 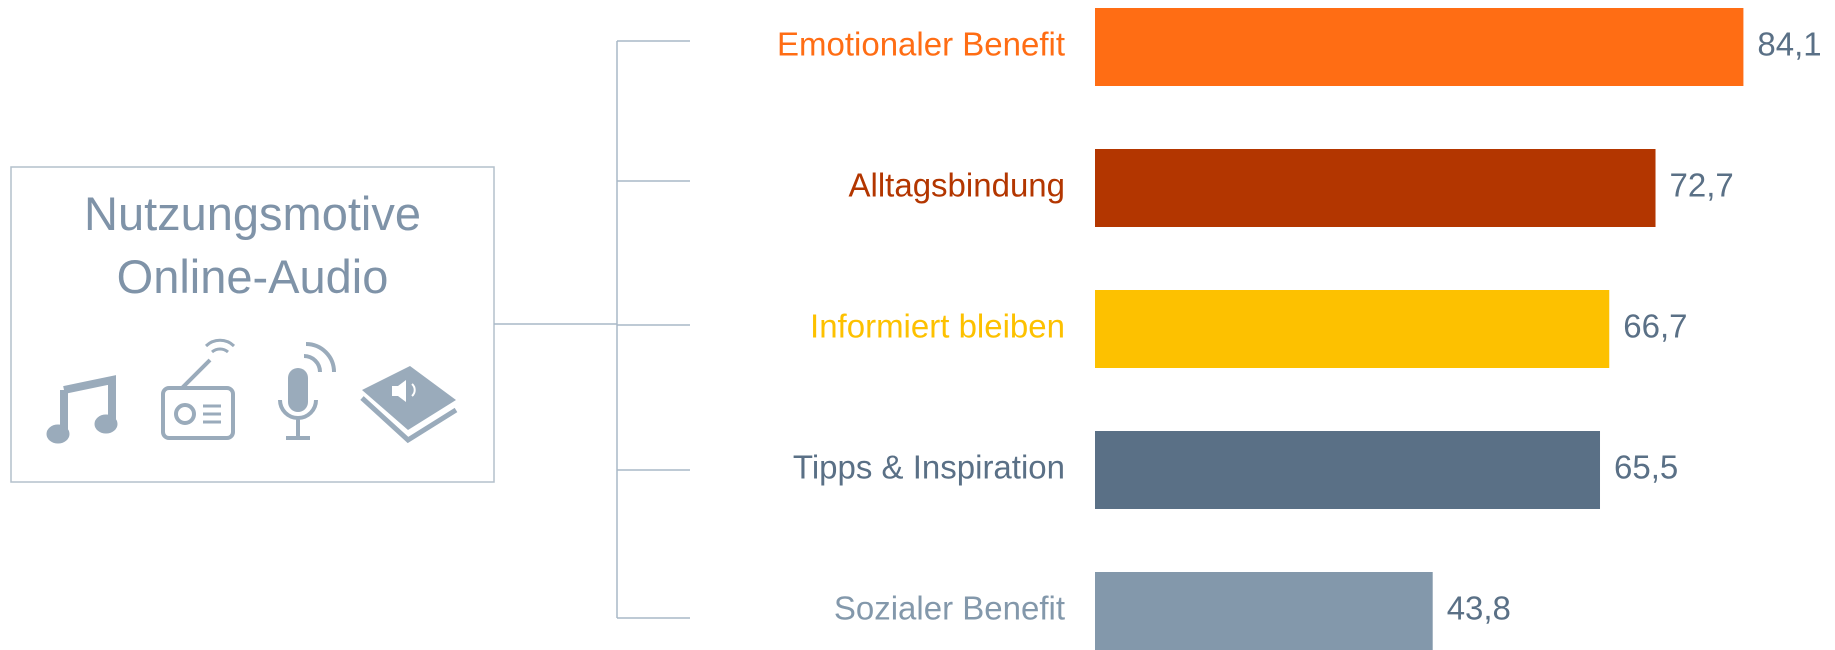 What do you see at coordinates (949, 608) in the screenshot?
I see `category-label: Sozialer Benefit` at bounding box center [949, 608].